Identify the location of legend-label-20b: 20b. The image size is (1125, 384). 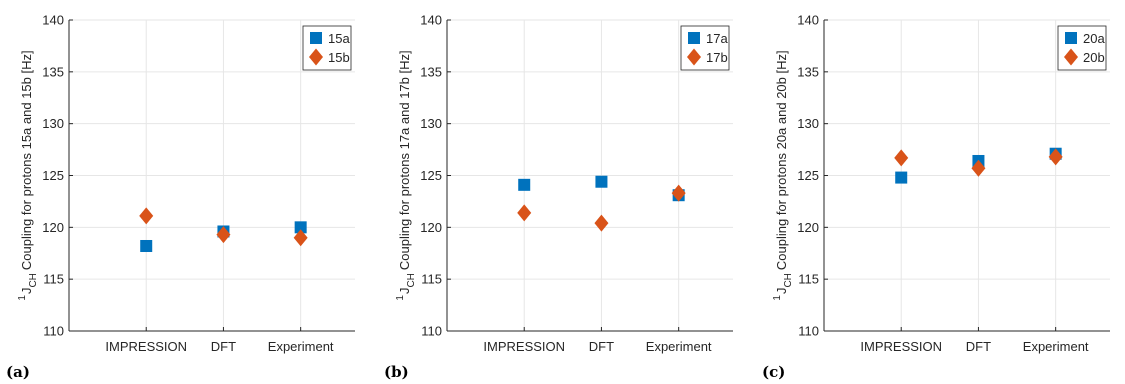
(1094, 57).